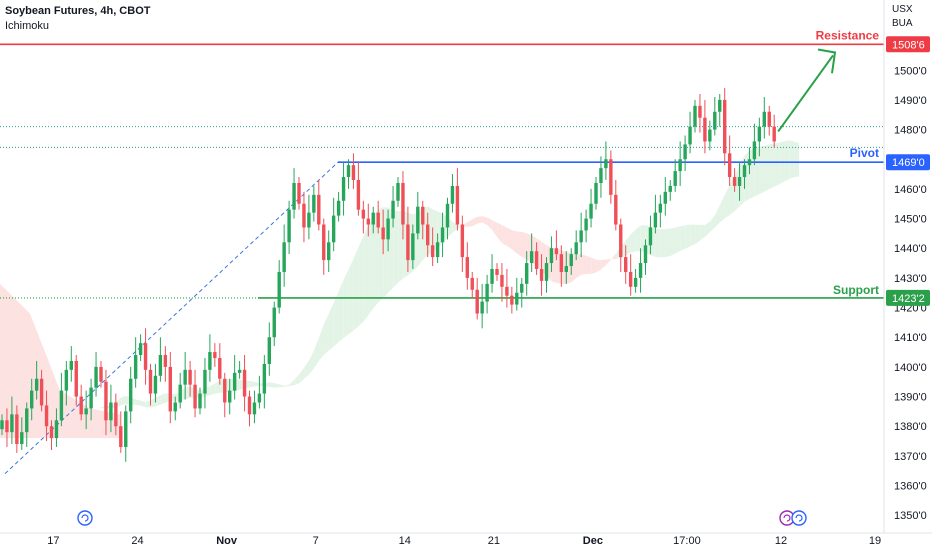 The height and width of the screenshot is (550, 932). I want to click on unit-label: BUA, so click(902, 23).